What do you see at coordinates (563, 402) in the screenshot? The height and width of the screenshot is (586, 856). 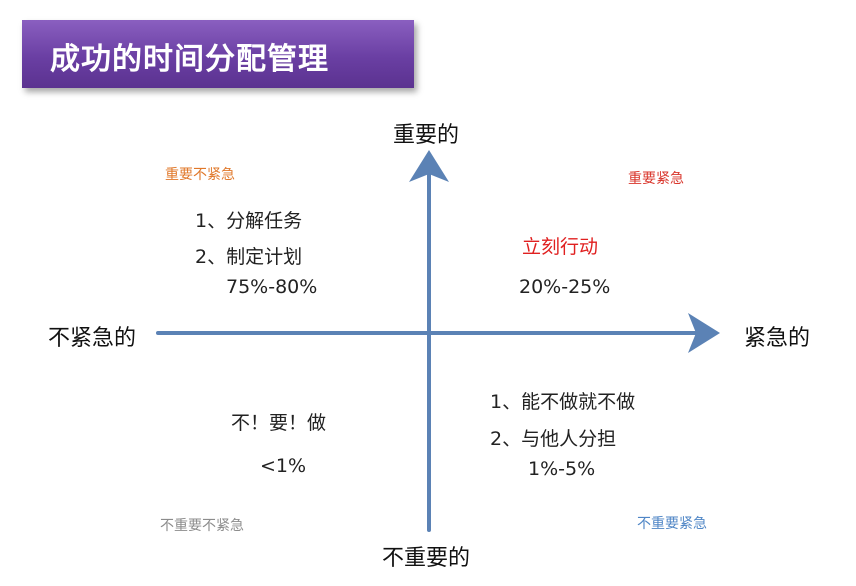 I see `avoid-if-possible-text: 1、能不做就不做` at bounding box center [563, 402].